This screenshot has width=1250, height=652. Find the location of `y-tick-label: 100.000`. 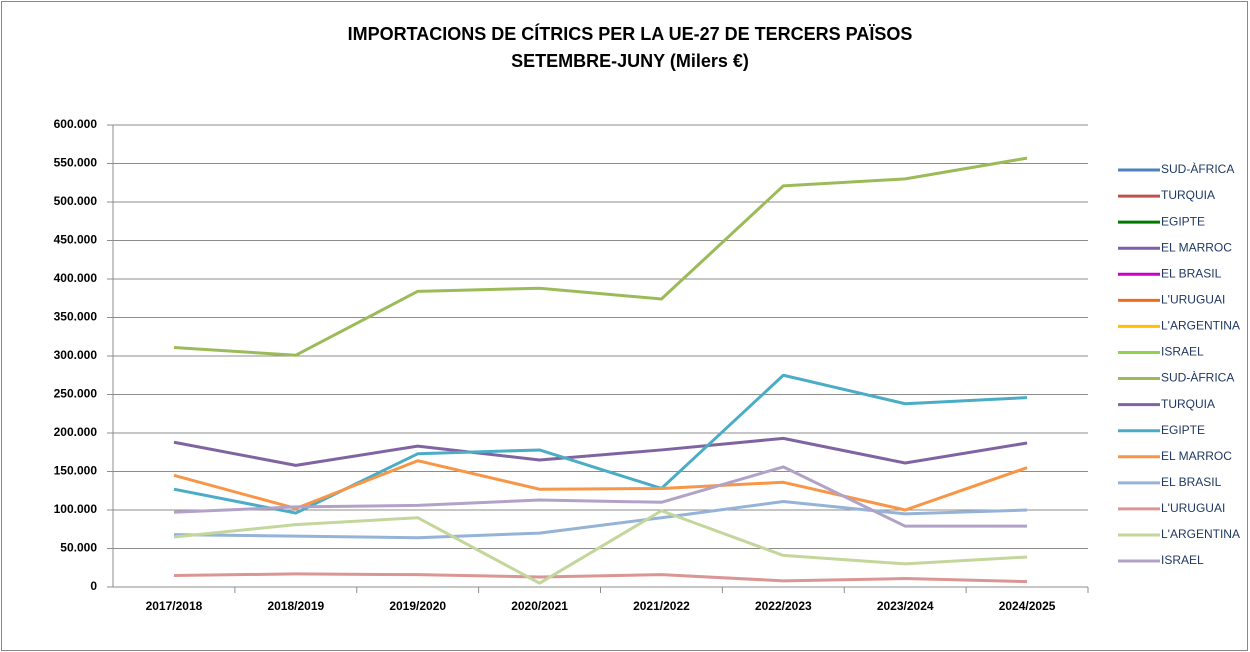

y-tick-label: 100.000 is located at coordinates (76, 509).